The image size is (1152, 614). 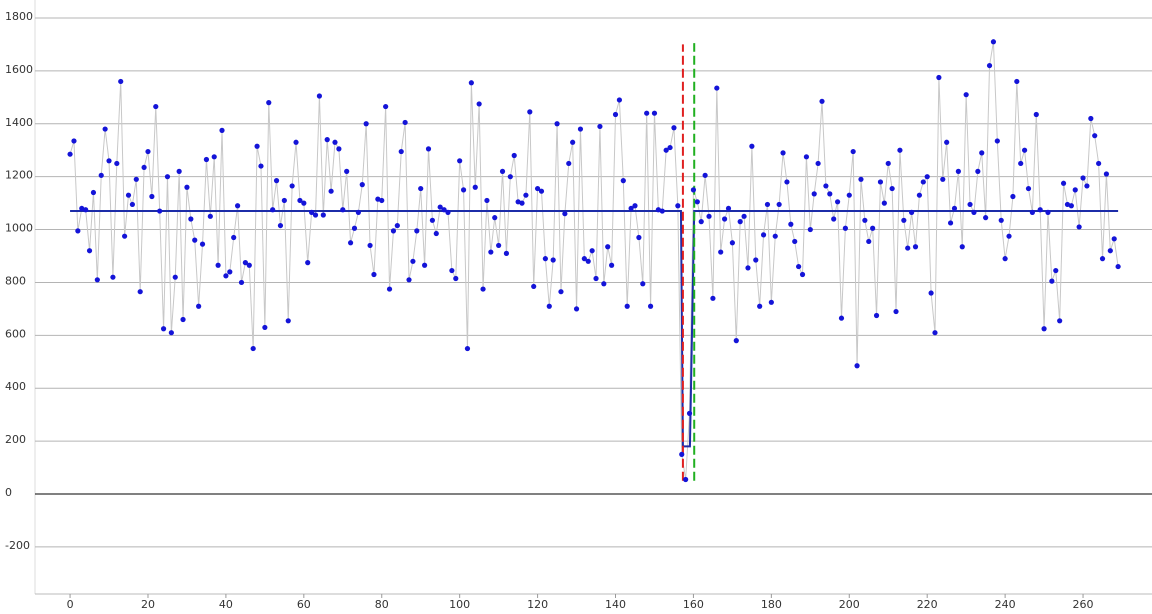 I want to click on x-tick-label: 40, so click(x=226, y=604).